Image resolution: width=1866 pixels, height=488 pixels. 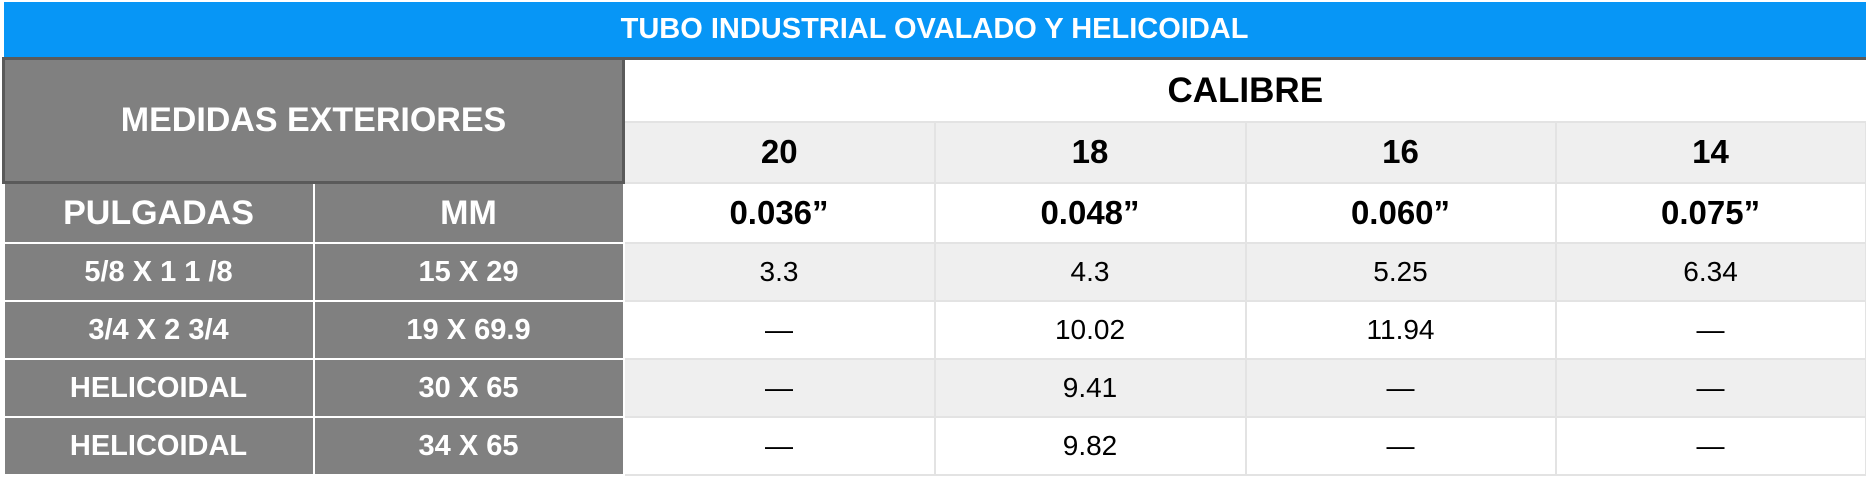 What do you see at coordinates (468, 212) in the screenshot?
I see `mm-header: MM` at bounding box center [468, 212].